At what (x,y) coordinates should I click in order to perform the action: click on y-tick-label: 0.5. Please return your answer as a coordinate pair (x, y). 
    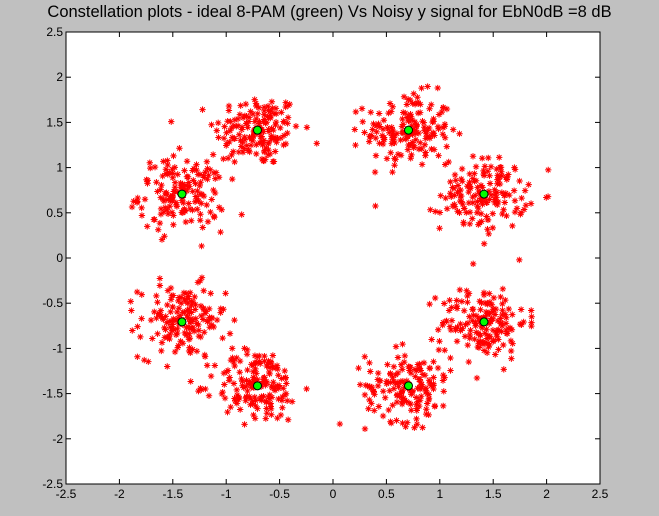
    Looking at the image, I should click on (54, 213).